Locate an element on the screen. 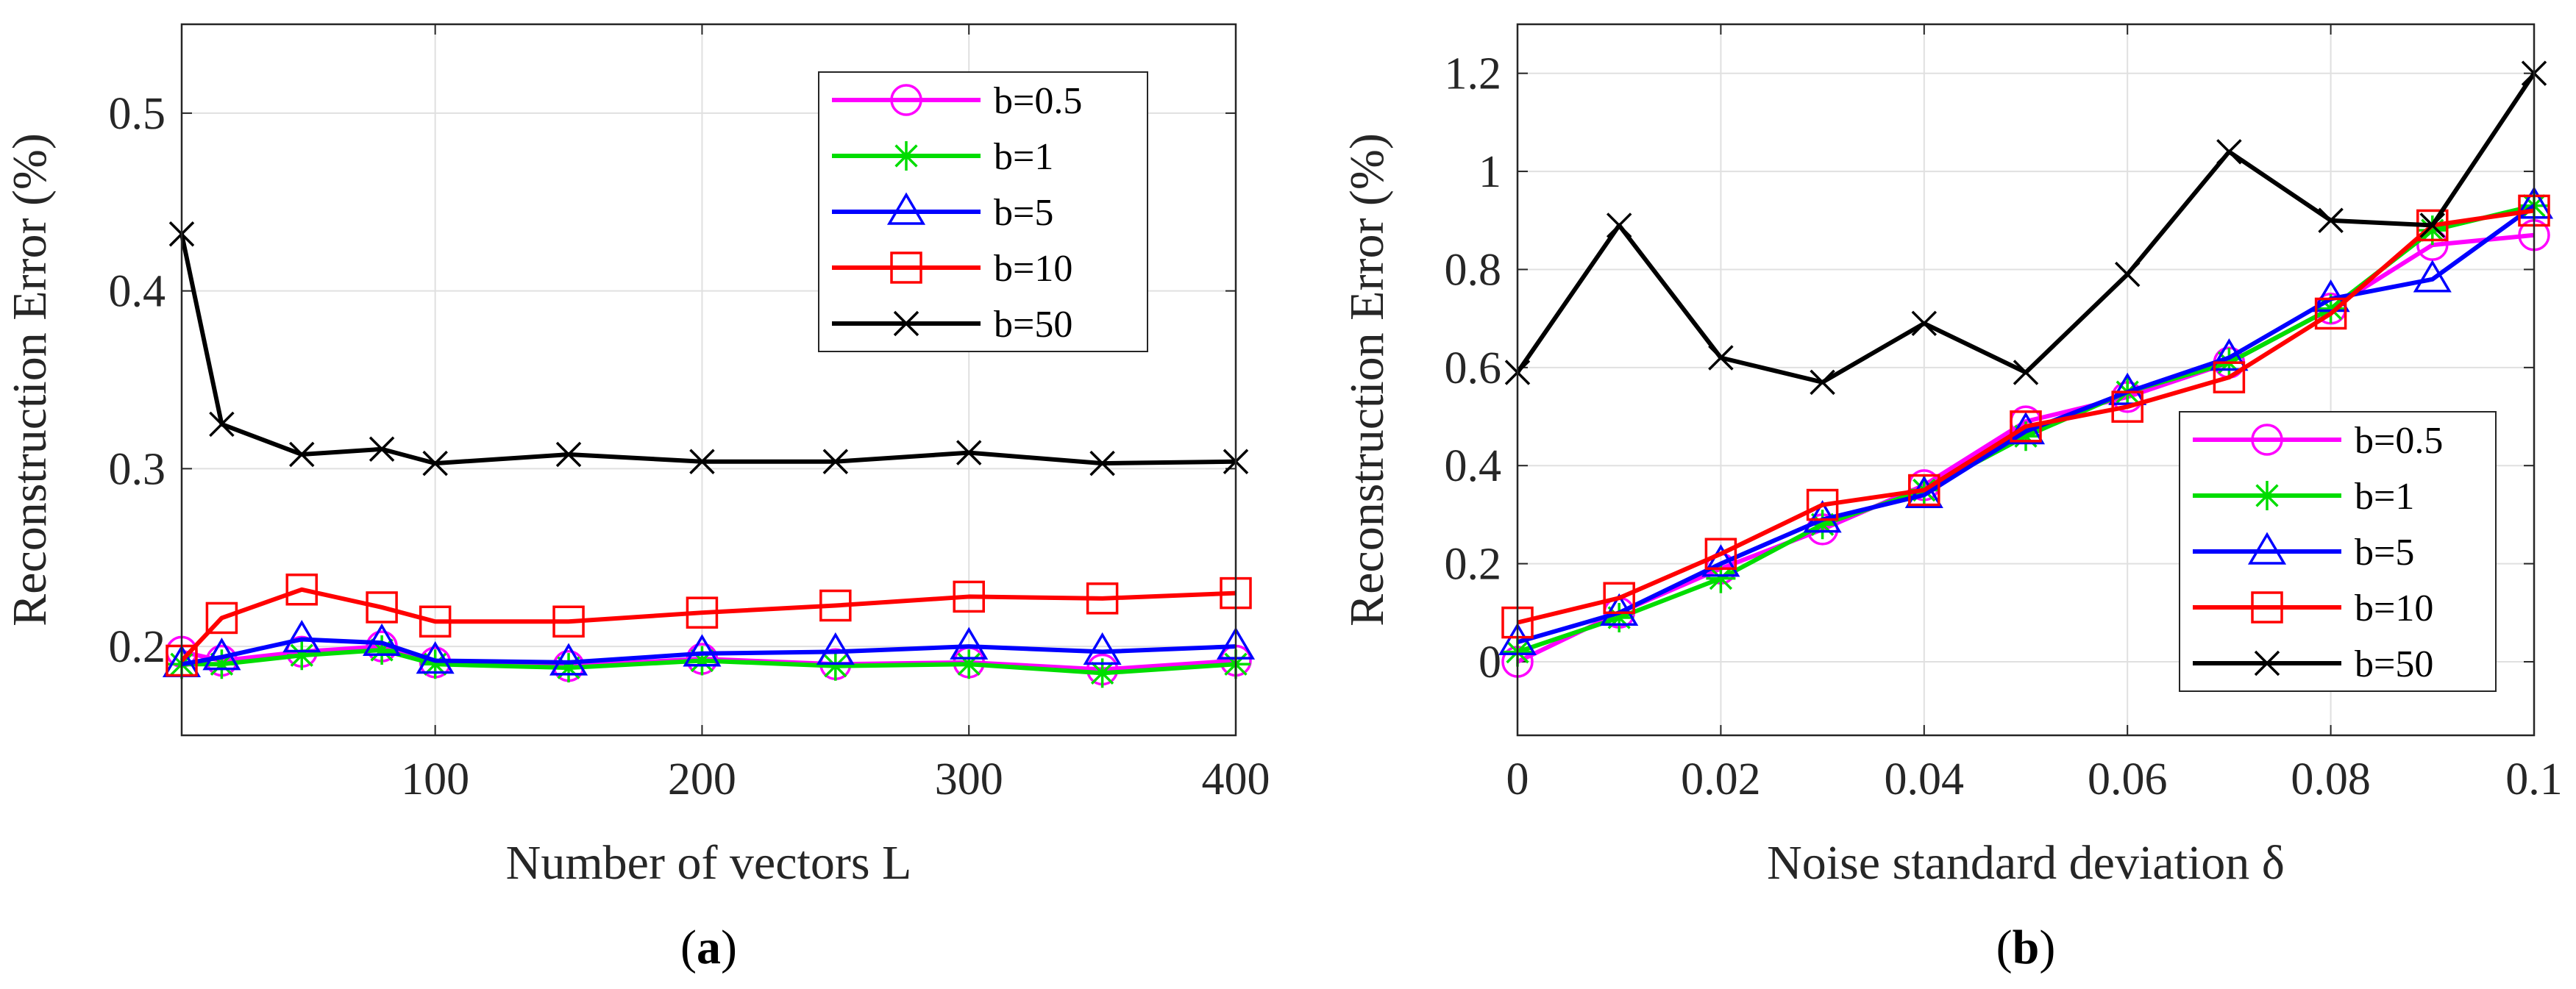 Image resolution: width=2576 pixels, height=989 pixels. legend-item: b=10 is located at coordinates (2313, 608).